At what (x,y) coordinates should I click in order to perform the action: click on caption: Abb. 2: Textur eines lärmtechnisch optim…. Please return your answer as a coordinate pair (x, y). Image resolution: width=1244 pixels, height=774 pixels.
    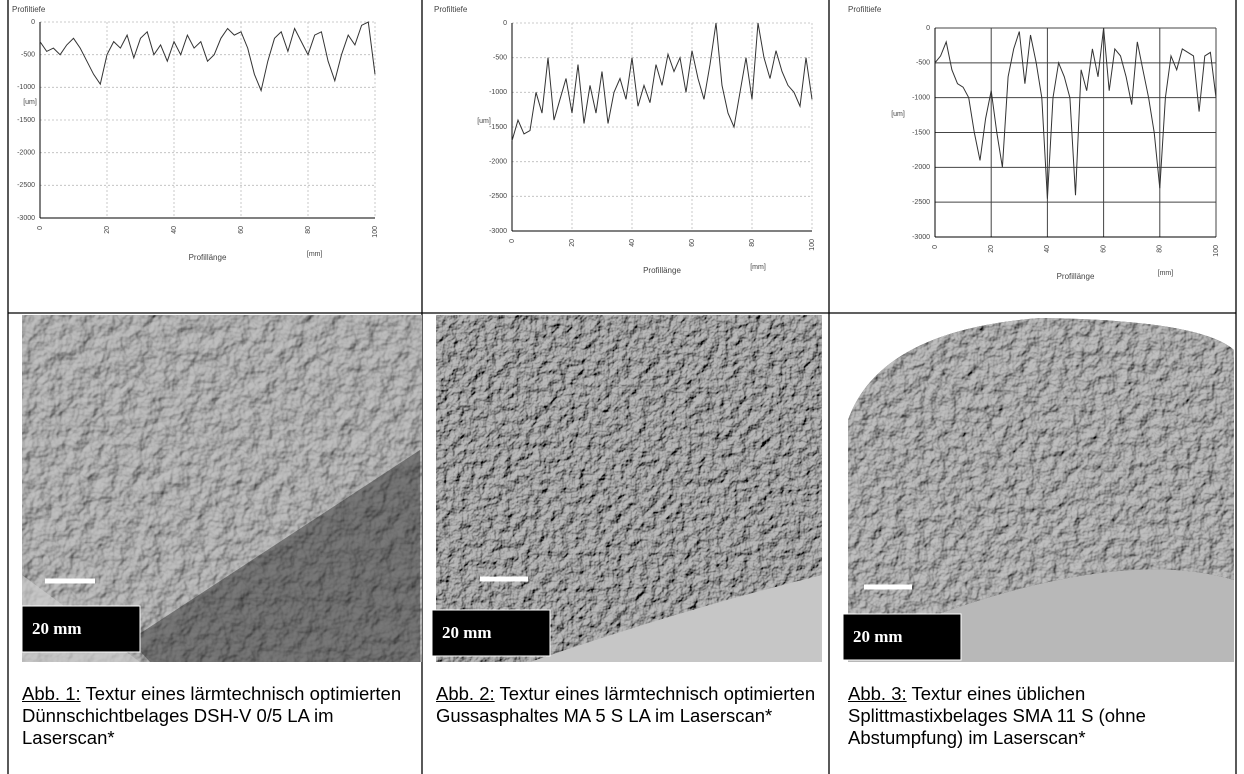
    Looking at the image, I should click on (627, 705).